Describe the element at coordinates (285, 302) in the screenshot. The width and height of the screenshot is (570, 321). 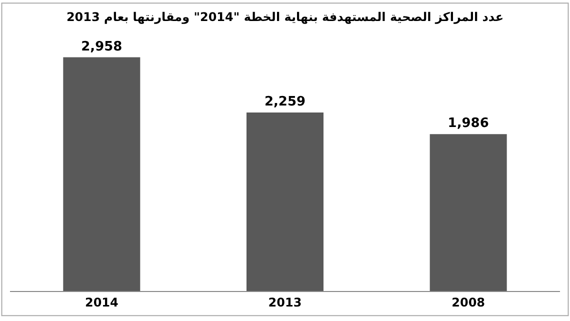
I see `x-tick-label: 2013` at that location.